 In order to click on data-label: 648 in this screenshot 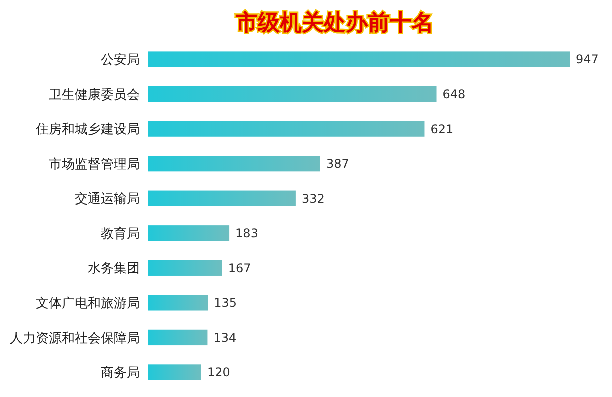, I will do `click(454, 94)`.